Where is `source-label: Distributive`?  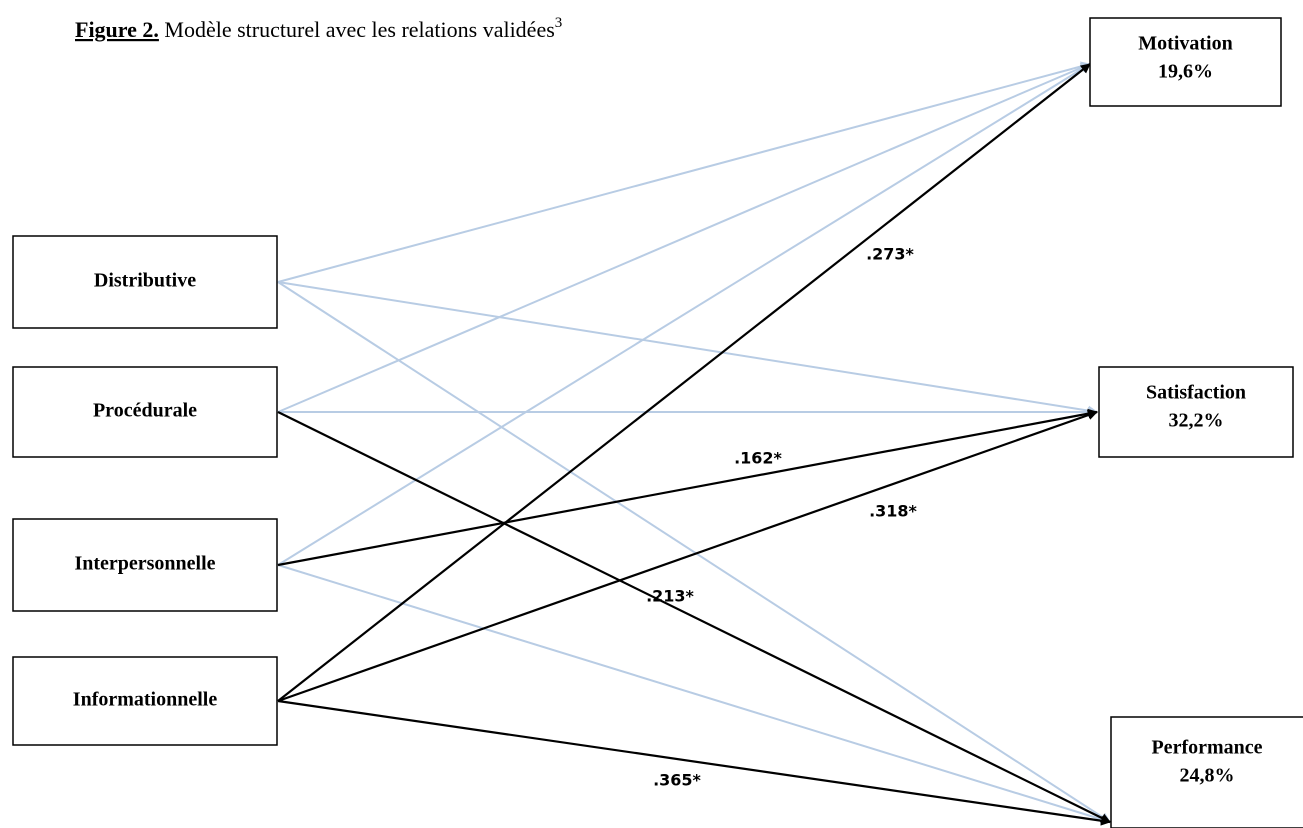 source-label: Distributive is located at coordinates (145, 281).